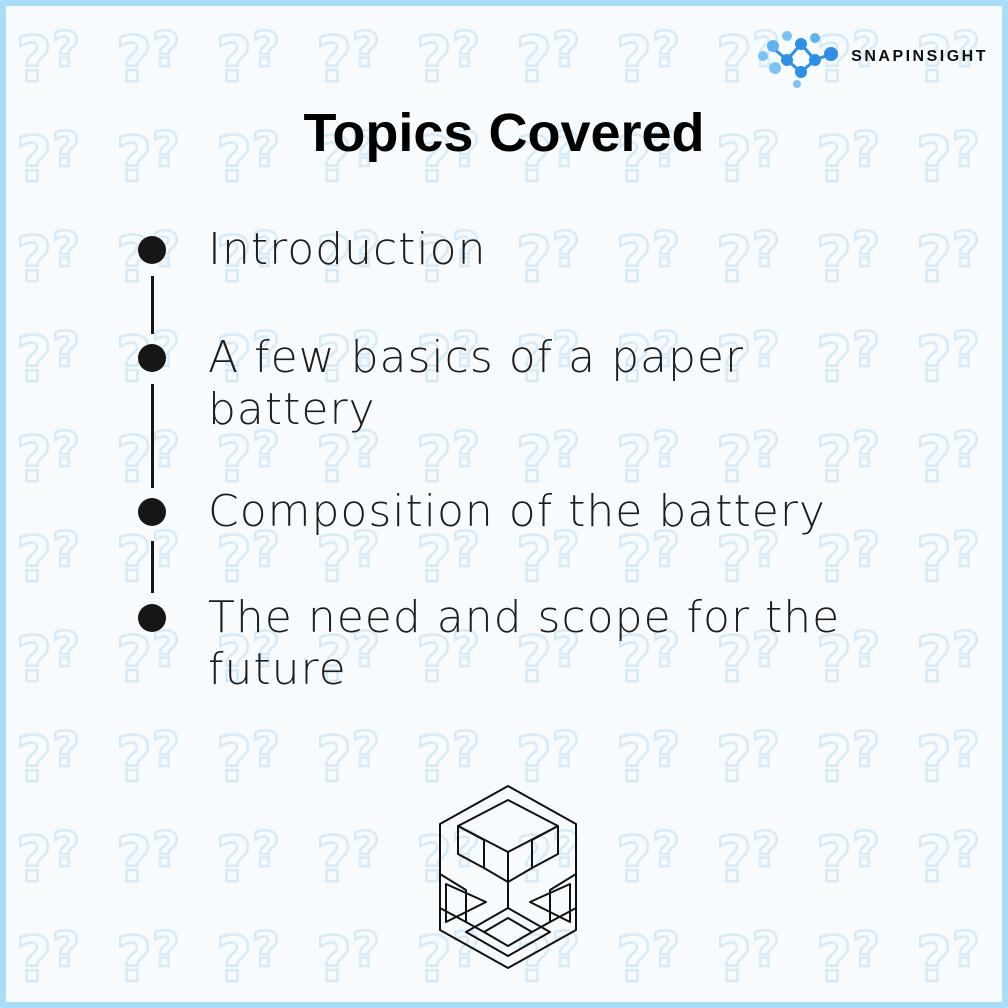  What do you see at coordinates (292, 409) in the screenshot?
I see `topic-line: battery` at bounding box center [292, 409].